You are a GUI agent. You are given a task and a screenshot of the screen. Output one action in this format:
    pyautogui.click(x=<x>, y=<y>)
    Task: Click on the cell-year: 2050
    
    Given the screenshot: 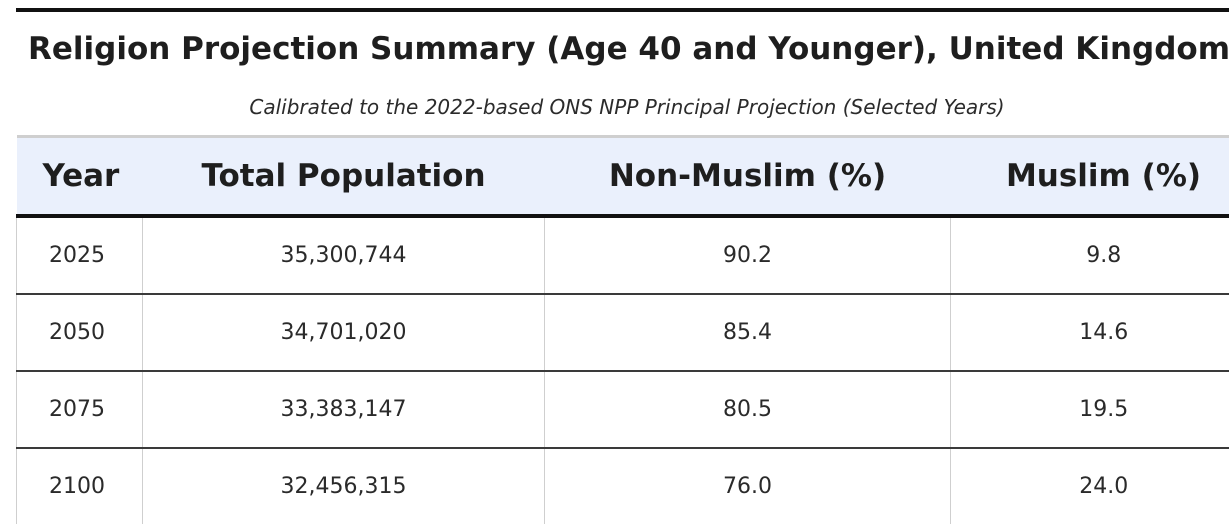 What is the action you would take?
    pyautogui.click(x=79, y=333)
    